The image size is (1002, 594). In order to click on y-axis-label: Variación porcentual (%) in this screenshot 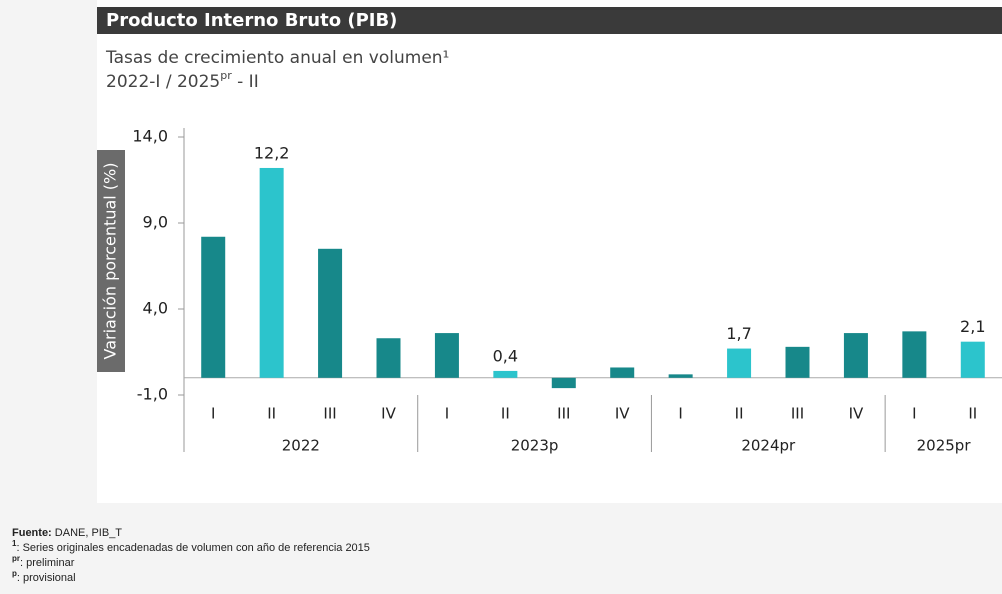, I will do `click(110, 261)`.